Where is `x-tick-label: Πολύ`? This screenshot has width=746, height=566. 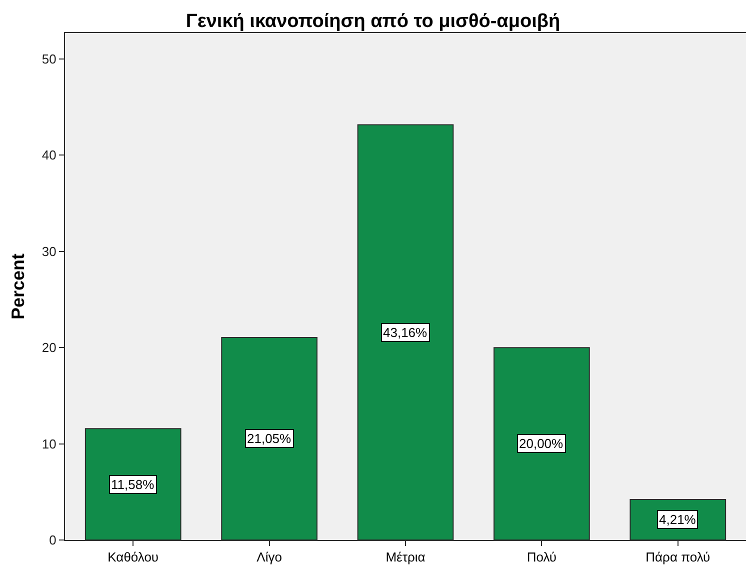
x-tick-label: Πολύ is located at coordinates (541, 557).